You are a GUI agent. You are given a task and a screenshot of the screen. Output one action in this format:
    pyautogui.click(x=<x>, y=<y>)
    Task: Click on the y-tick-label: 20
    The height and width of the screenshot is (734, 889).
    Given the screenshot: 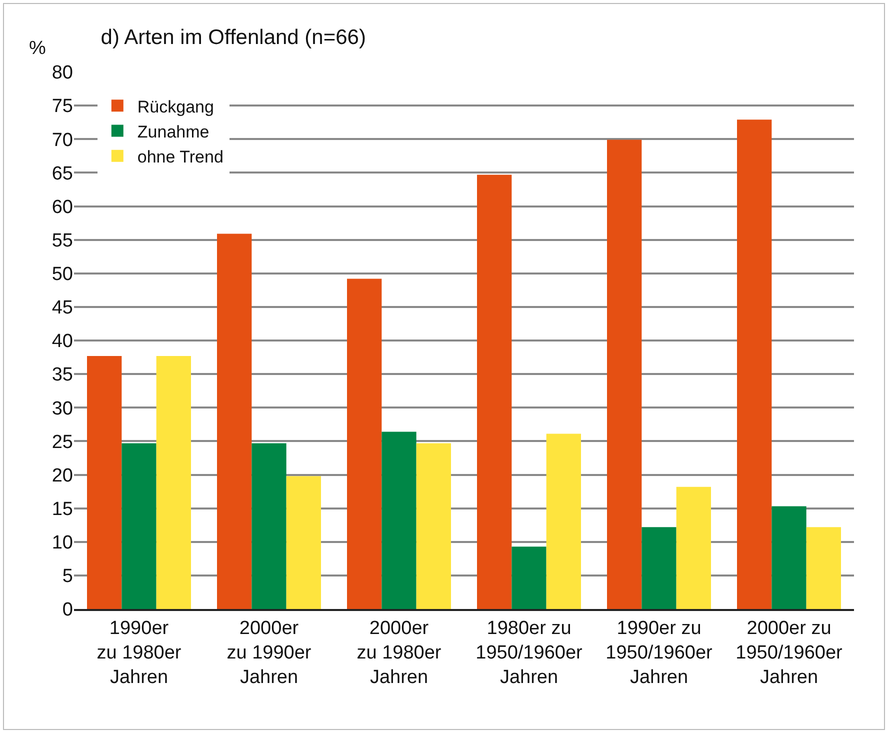 What is the action you would take?
    pyautogui.click(x=62, y=475)
    